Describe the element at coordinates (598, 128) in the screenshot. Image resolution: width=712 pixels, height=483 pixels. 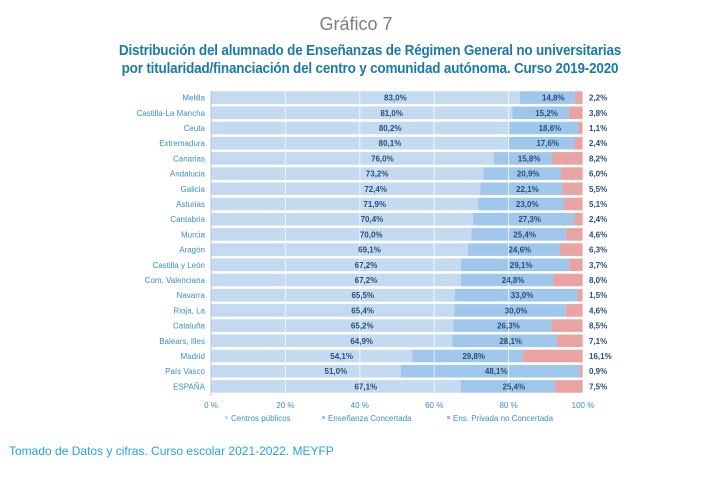
I see `value-label-privada: 1,1%` at that location.